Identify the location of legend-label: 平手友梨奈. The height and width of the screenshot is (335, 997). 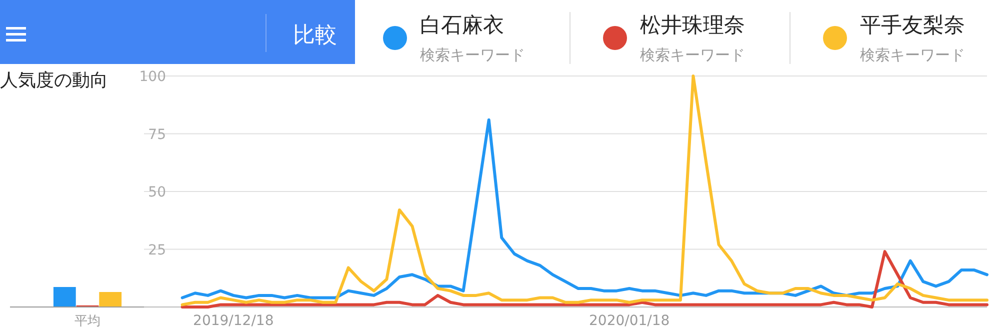
(912, 25).